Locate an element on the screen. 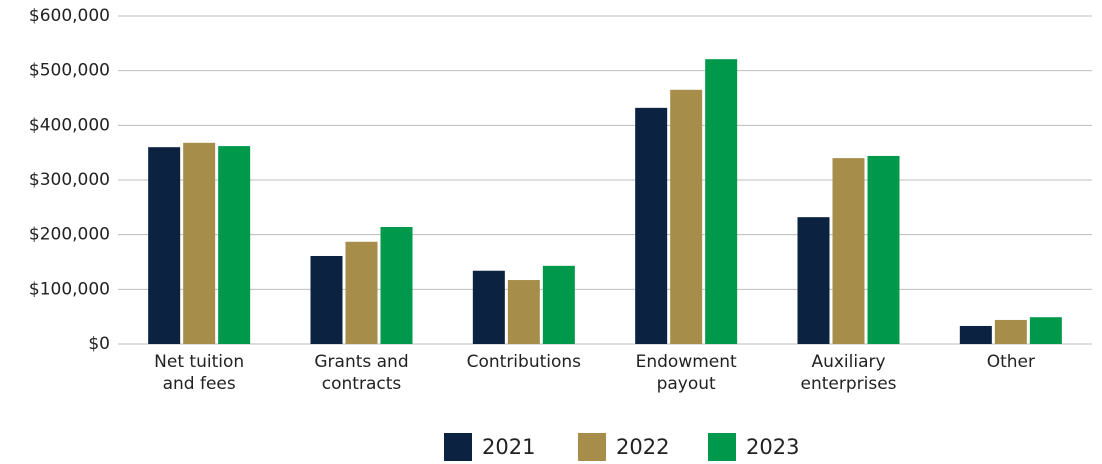 This screenshot has width=1102, height=464. y-tick-label: $600,000 is located at coordinates (69, 16).